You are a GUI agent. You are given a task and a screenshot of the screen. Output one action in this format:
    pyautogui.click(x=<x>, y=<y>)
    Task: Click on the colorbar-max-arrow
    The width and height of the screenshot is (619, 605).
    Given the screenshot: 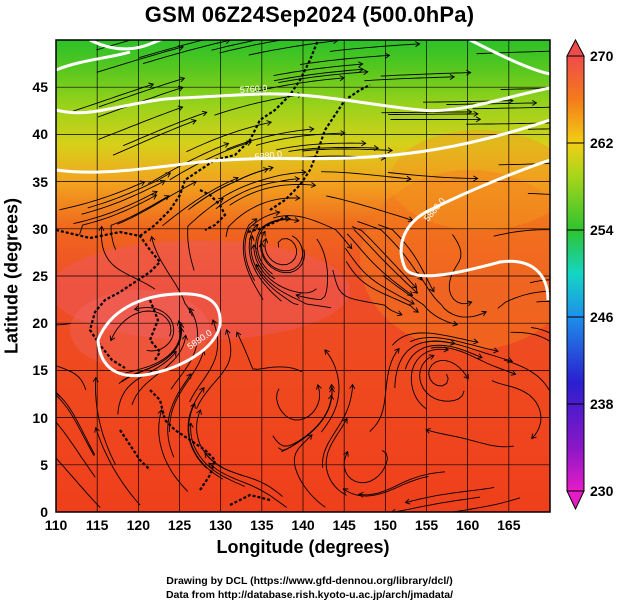 What is the action you would take?
    pyautogui.click(x=575, y=47)
    